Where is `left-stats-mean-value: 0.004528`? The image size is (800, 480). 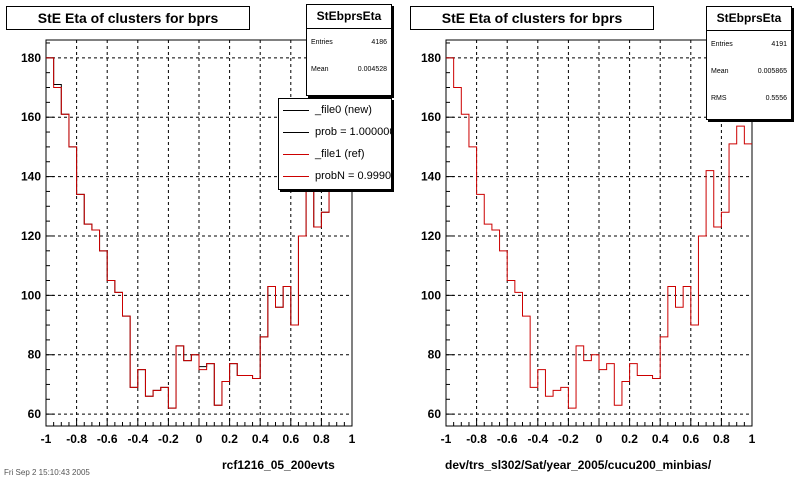 left-stats-mean-value: 0.004528 is located at coordinates (372, 69).